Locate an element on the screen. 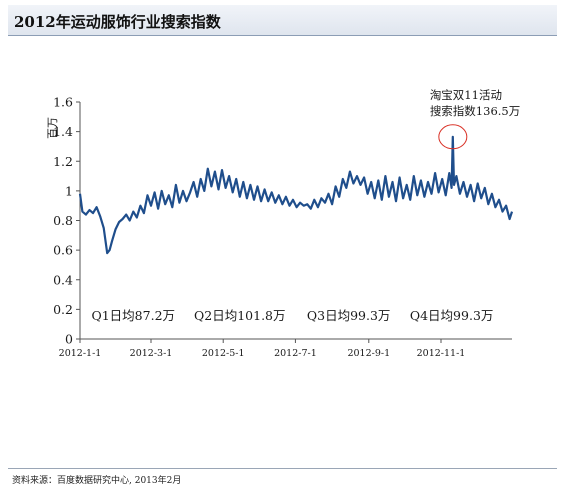  y-axis-label: 百万 is located at coordinates (52, 128).